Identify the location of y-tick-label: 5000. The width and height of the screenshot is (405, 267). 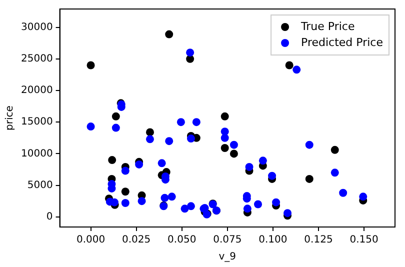
(40, 185).